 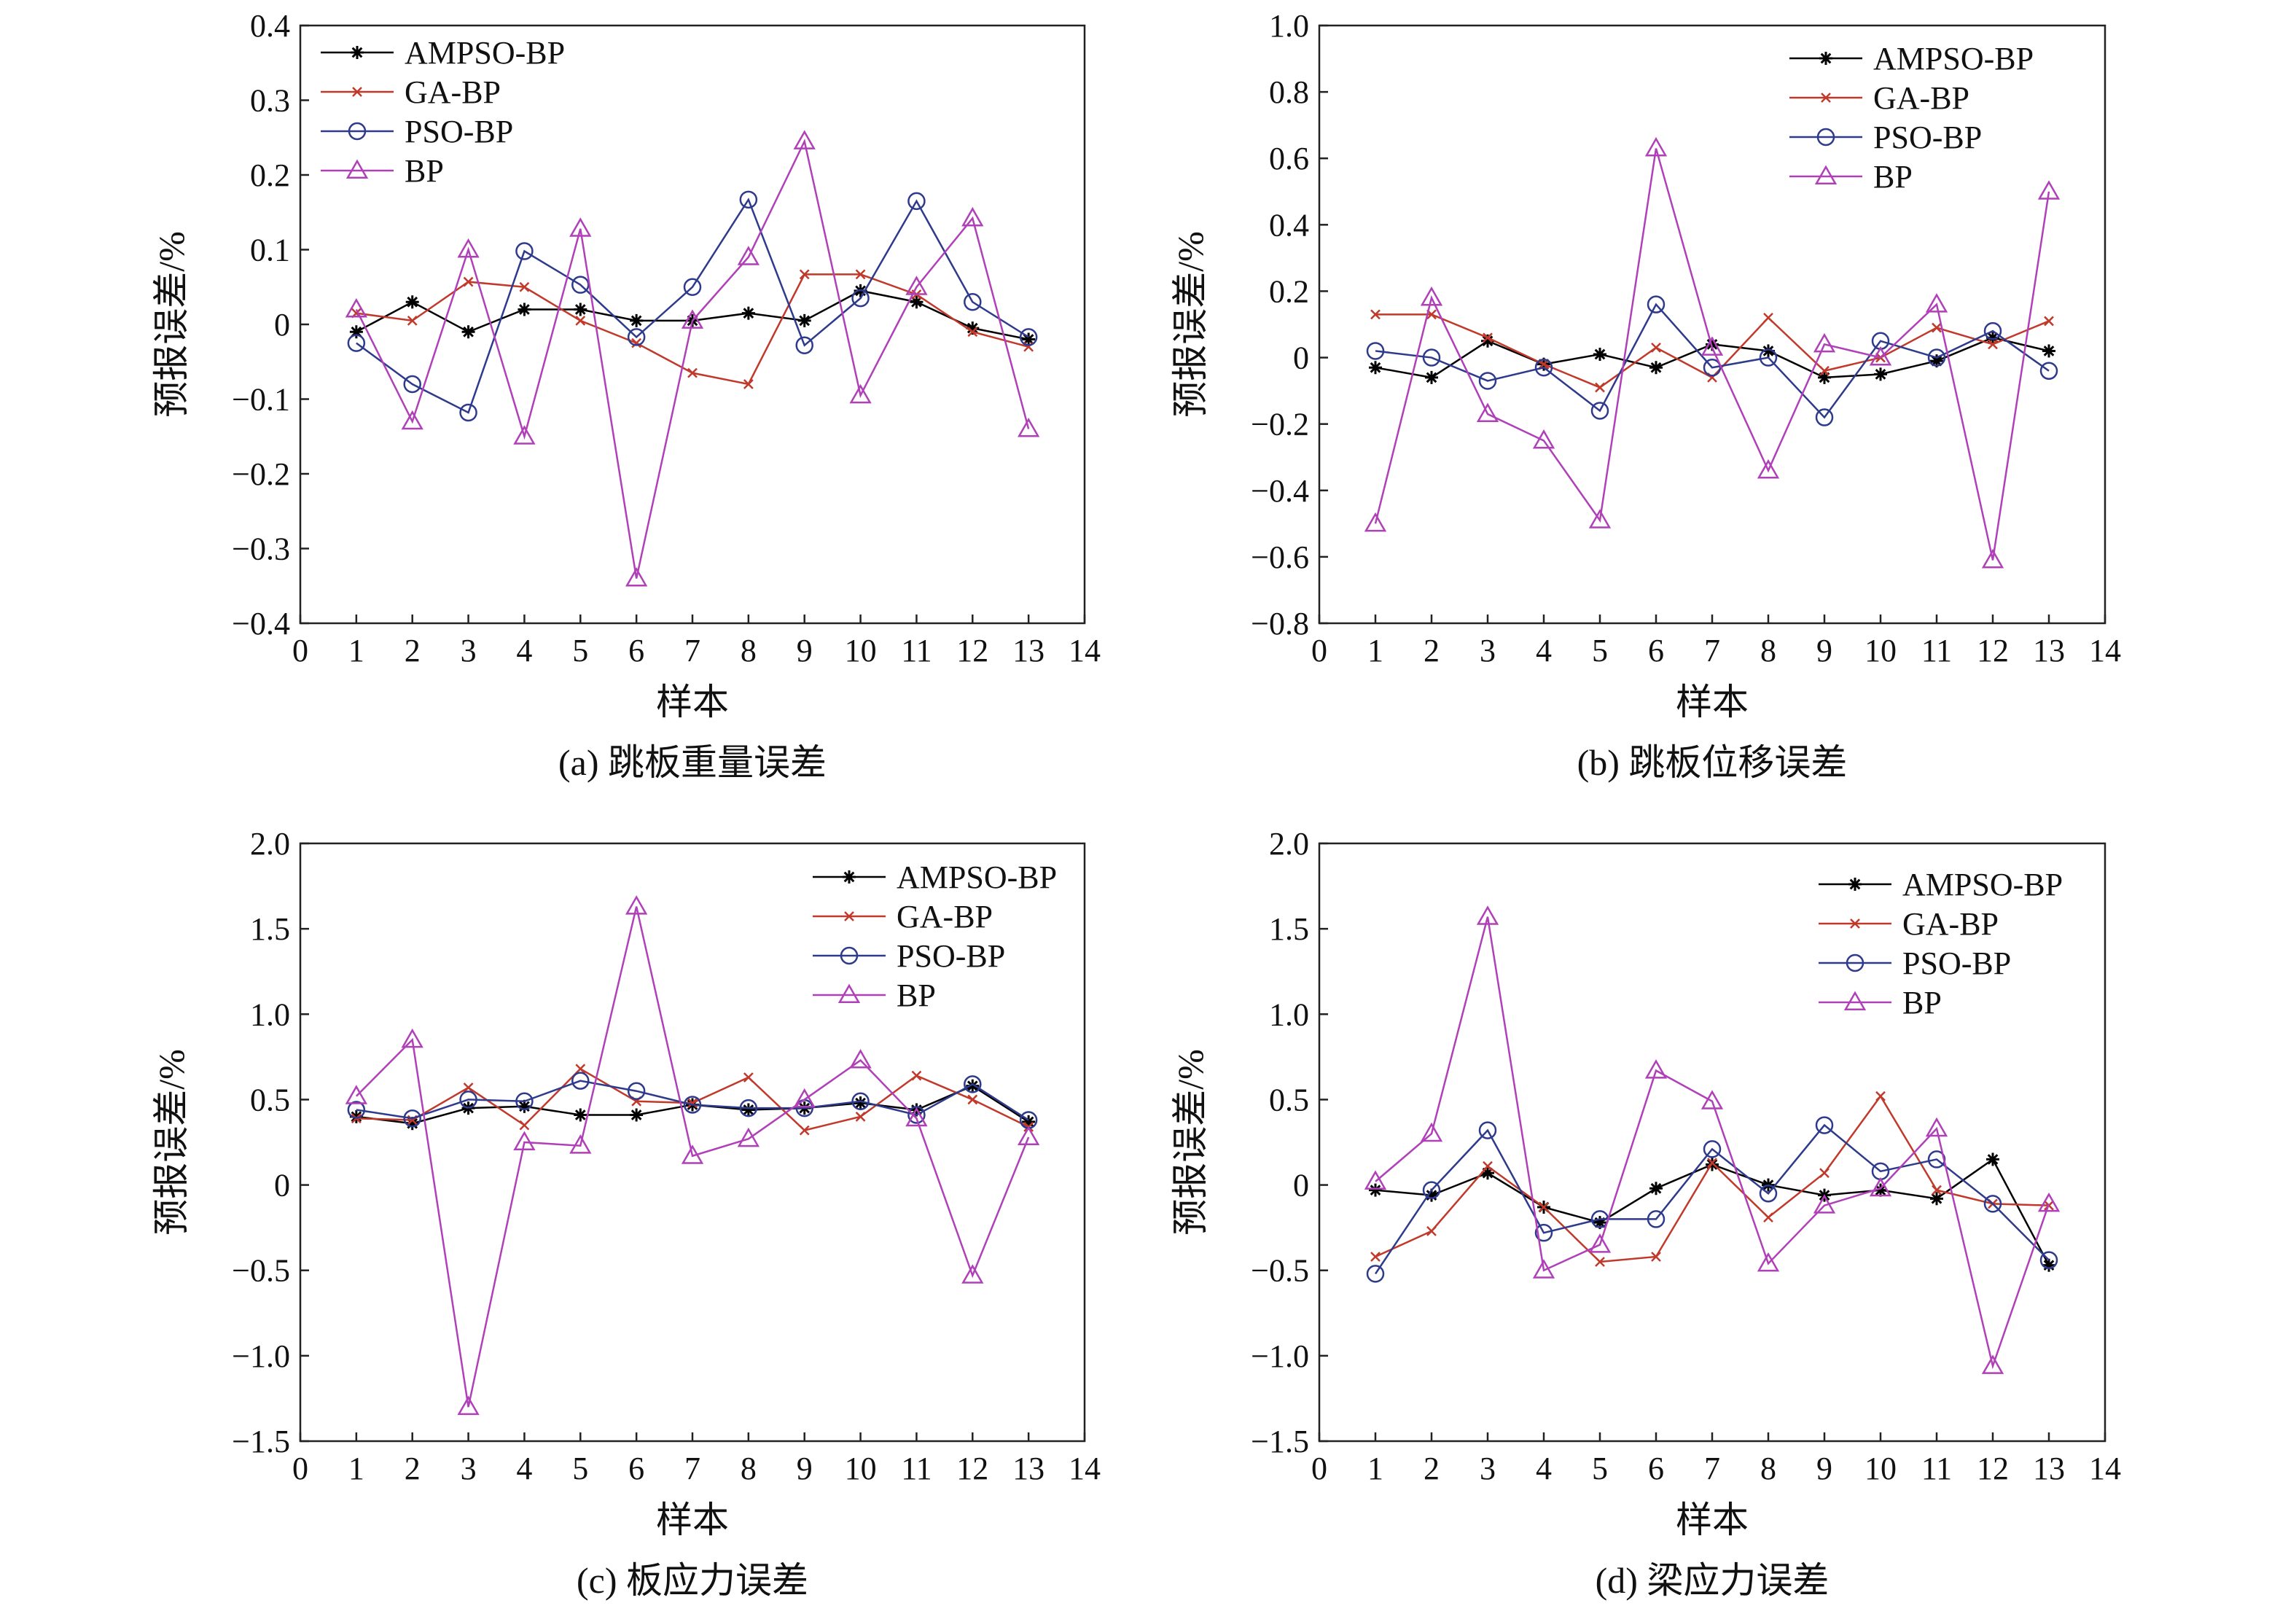 I want to click on y-tick-label: 0.8, so click(x=1289, y=92).